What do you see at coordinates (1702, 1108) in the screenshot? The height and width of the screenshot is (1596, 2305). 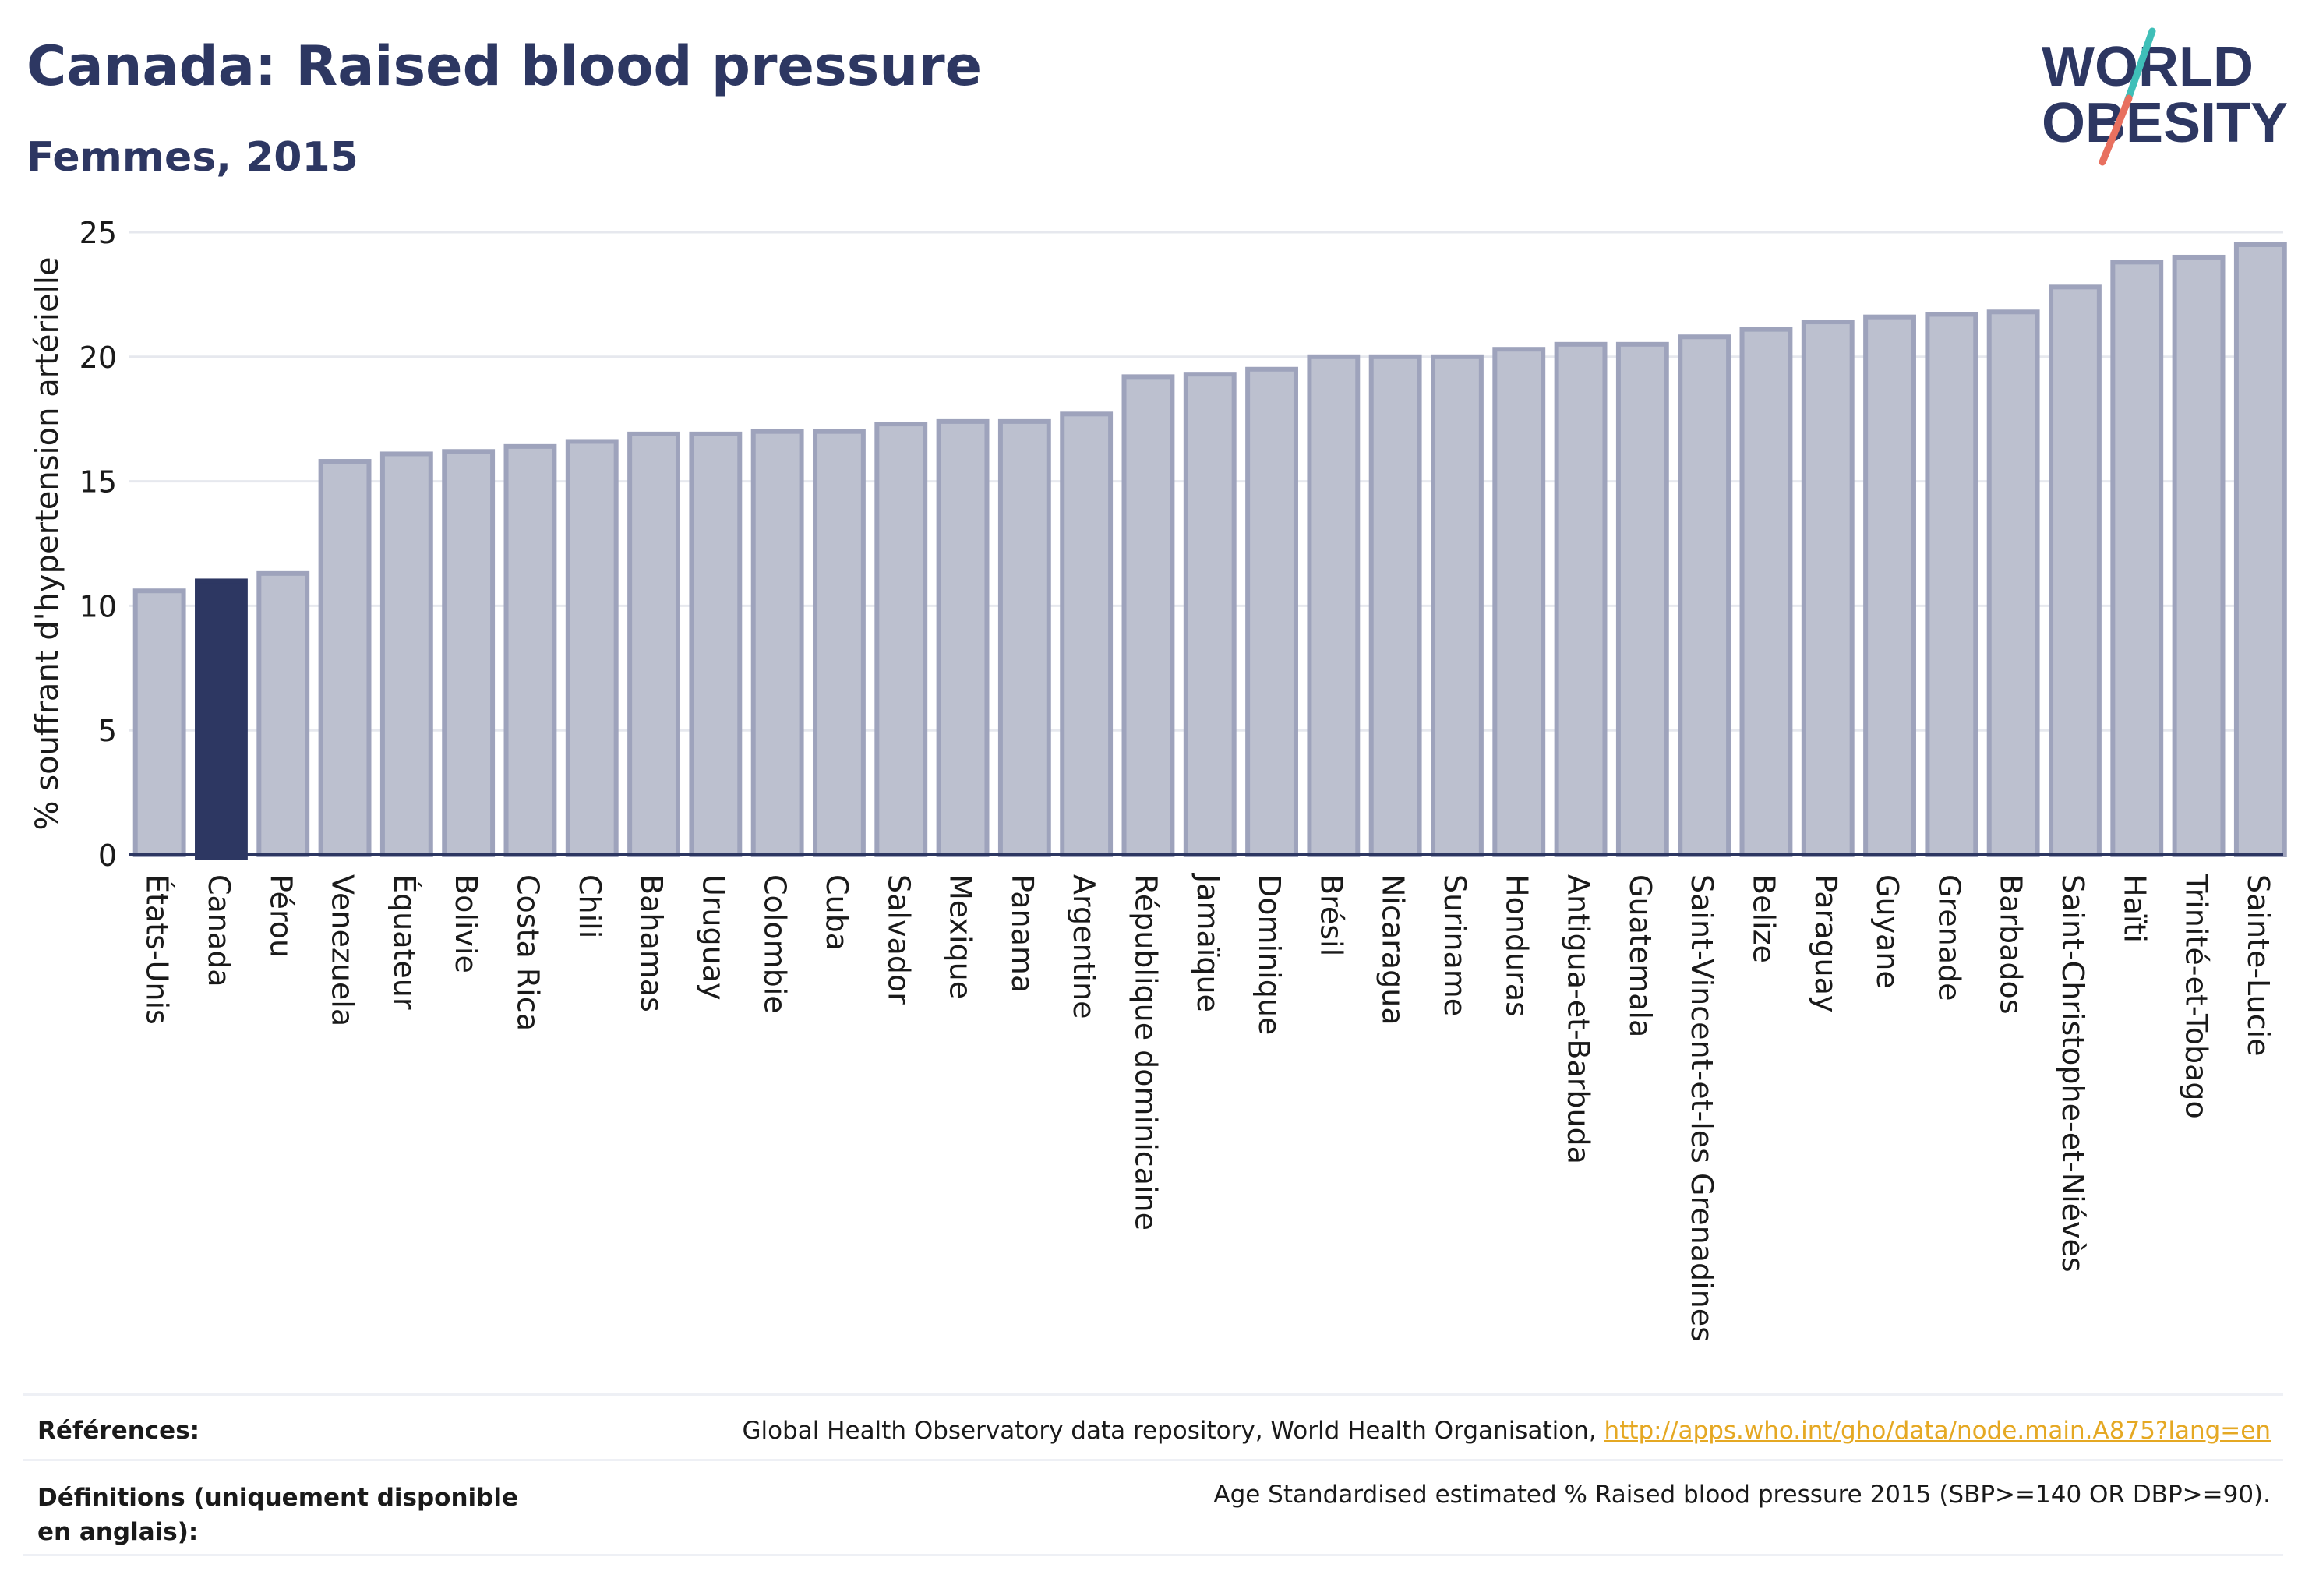 I see `x-tick-label: Saint-Vincent-et-les Grenadines` at bounding box center [1702, 1108].